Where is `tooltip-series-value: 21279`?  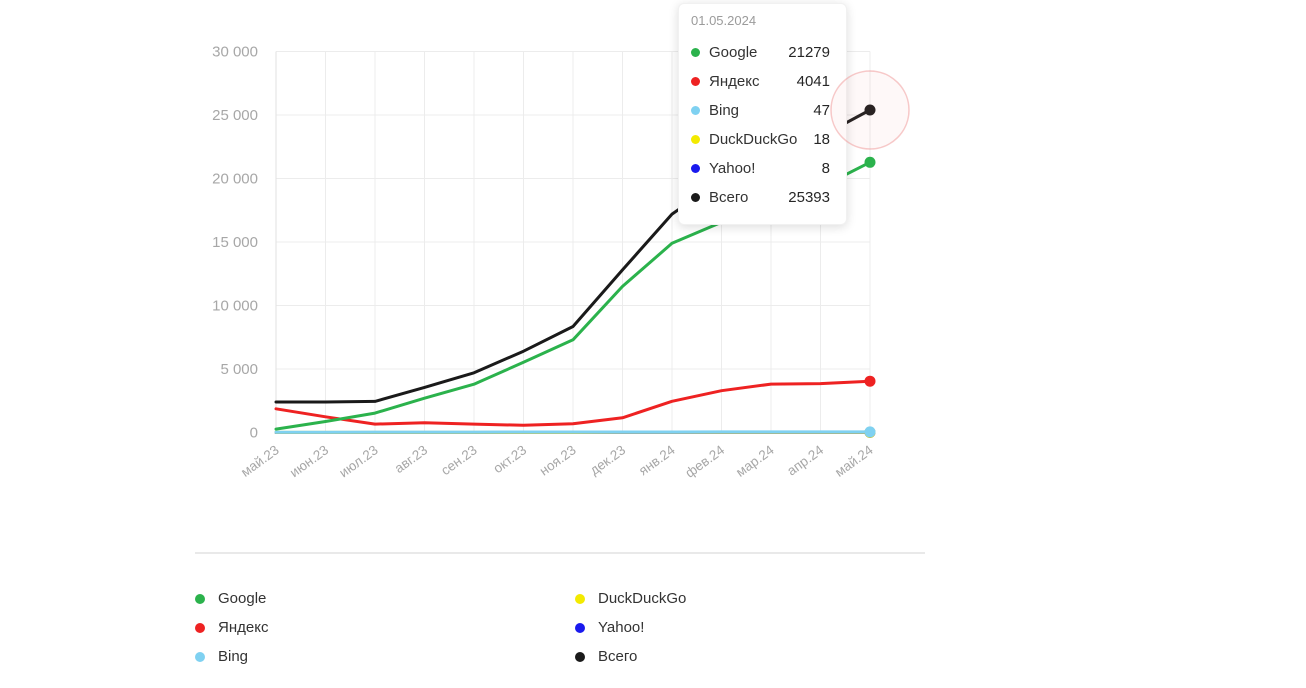 tooltip-series-value: 21279 is located at coordinates (809, 52).